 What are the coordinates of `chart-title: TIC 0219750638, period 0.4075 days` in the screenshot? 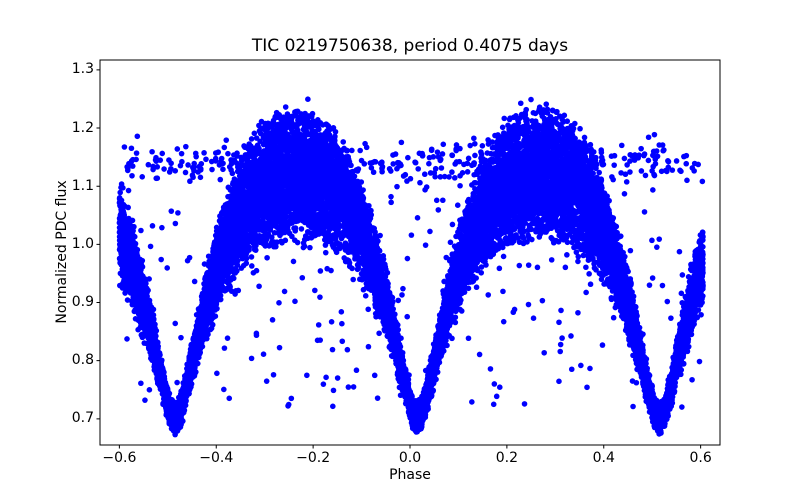 It's located at (410, 46).